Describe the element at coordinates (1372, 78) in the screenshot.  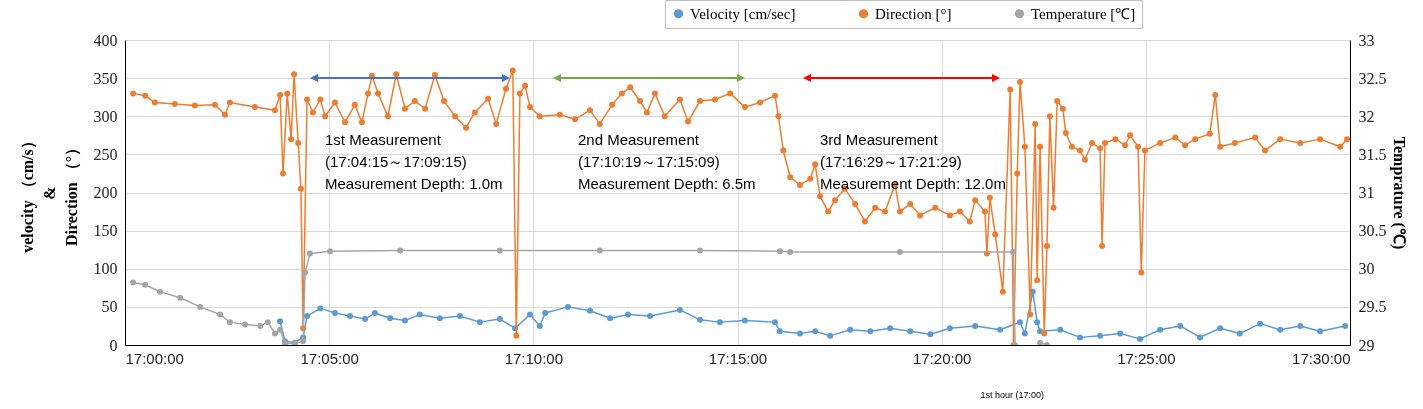
I see `y2-tick-label: 32.5` at that location.